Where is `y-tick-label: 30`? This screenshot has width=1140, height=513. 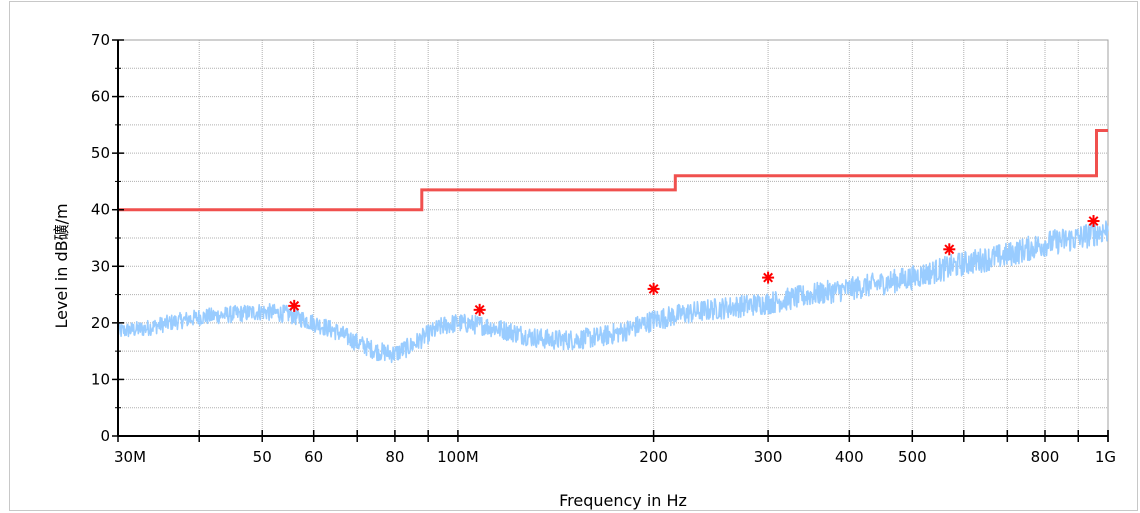 y-tick-label: 30 is located at coordinates (100, 266).